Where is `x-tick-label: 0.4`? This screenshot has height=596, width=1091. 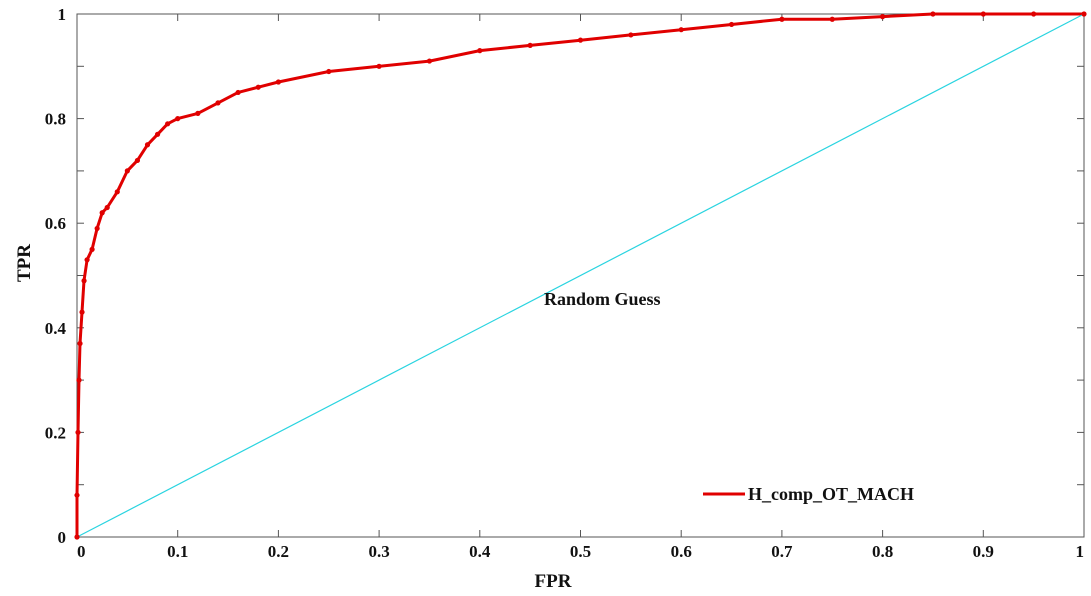 x-tick-label: 0.4 is located at coordinates (480, 551).